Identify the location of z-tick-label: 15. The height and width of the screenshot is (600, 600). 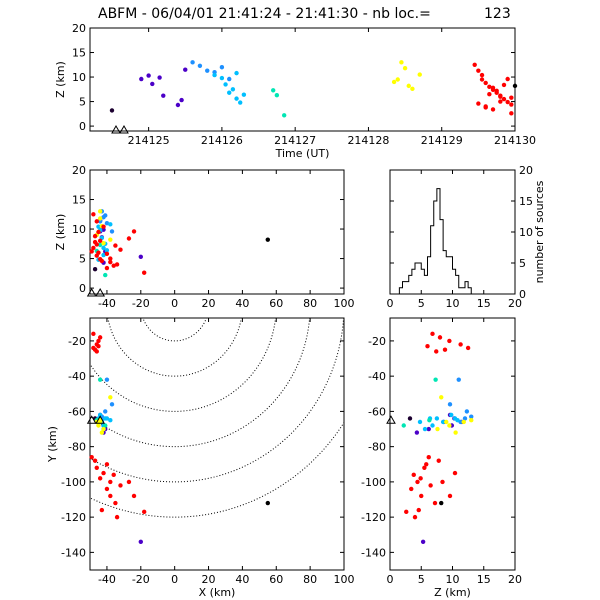
(79, 53).